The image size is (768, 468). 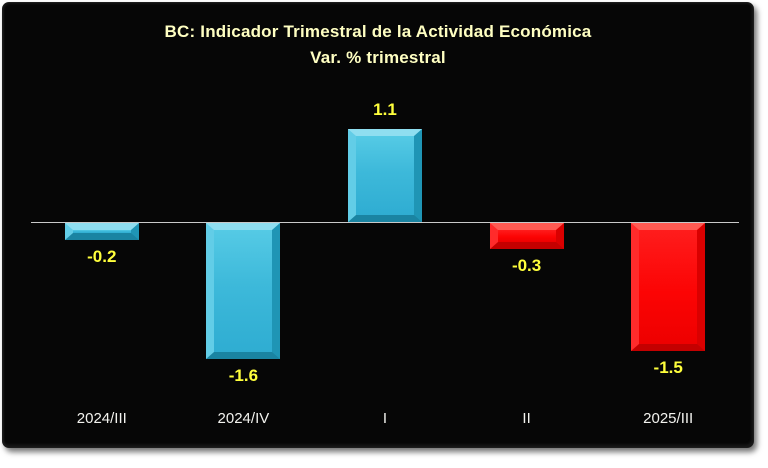 What do you see at coordinates (243, 418) in the screenshot?
I see `x-tick-label: 2024/IV` at bounding box center [243, 418].